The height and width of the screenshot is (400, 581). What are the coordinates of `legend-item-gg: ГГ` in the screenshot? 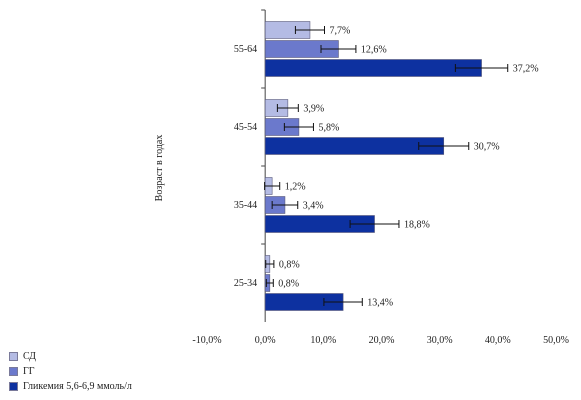 It's located at (70, 371).